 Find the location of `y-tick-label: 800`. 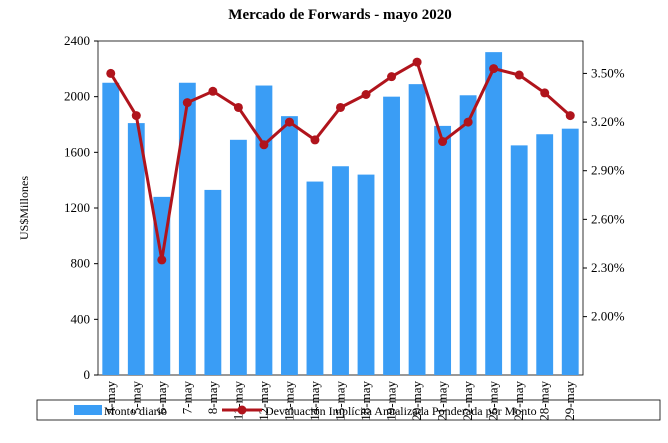

y-tick-label: 800 is located at coordinates (81, 263).